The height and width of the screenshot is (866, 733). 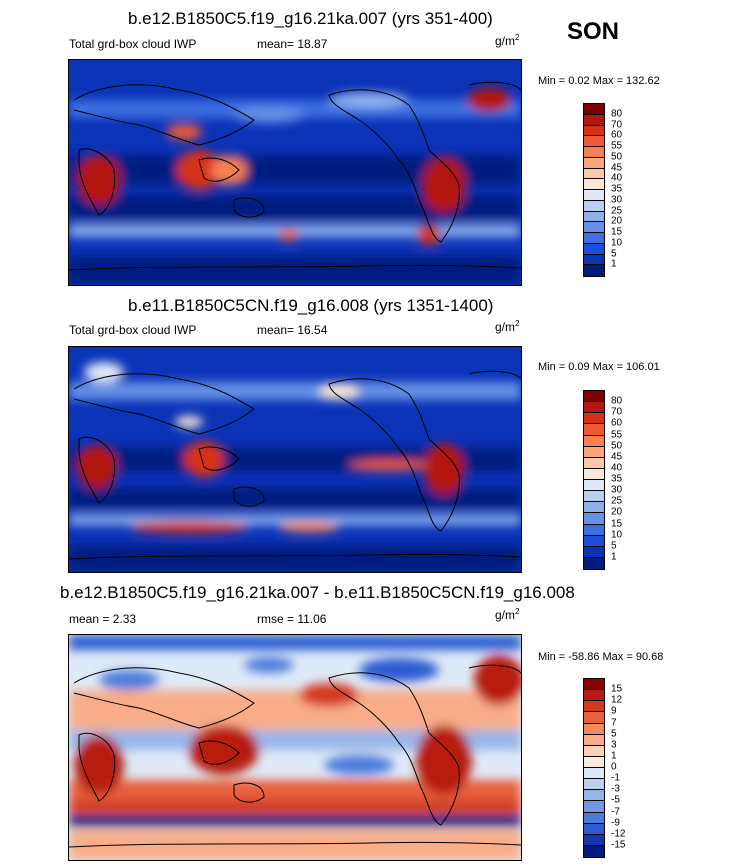 What do you see at coordinates (617, 124) in the screenshot?
I see `colorbar-tick-label: 70` at bounding box center [617, 124].